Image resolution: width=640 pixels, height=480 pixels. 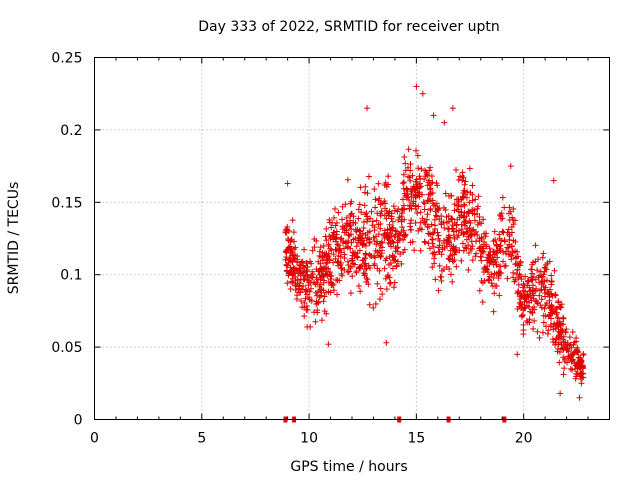 I want to click on y-tick-label: 0.25, so click(x=66, y=59).